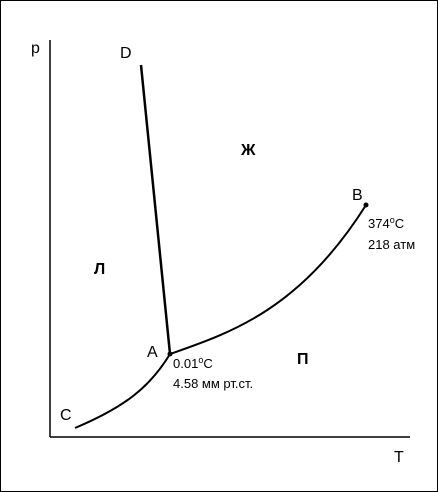 This screenshot has width=438, height=492. I want to click on critical-point-temperature-value: 374, so click(379, 223).